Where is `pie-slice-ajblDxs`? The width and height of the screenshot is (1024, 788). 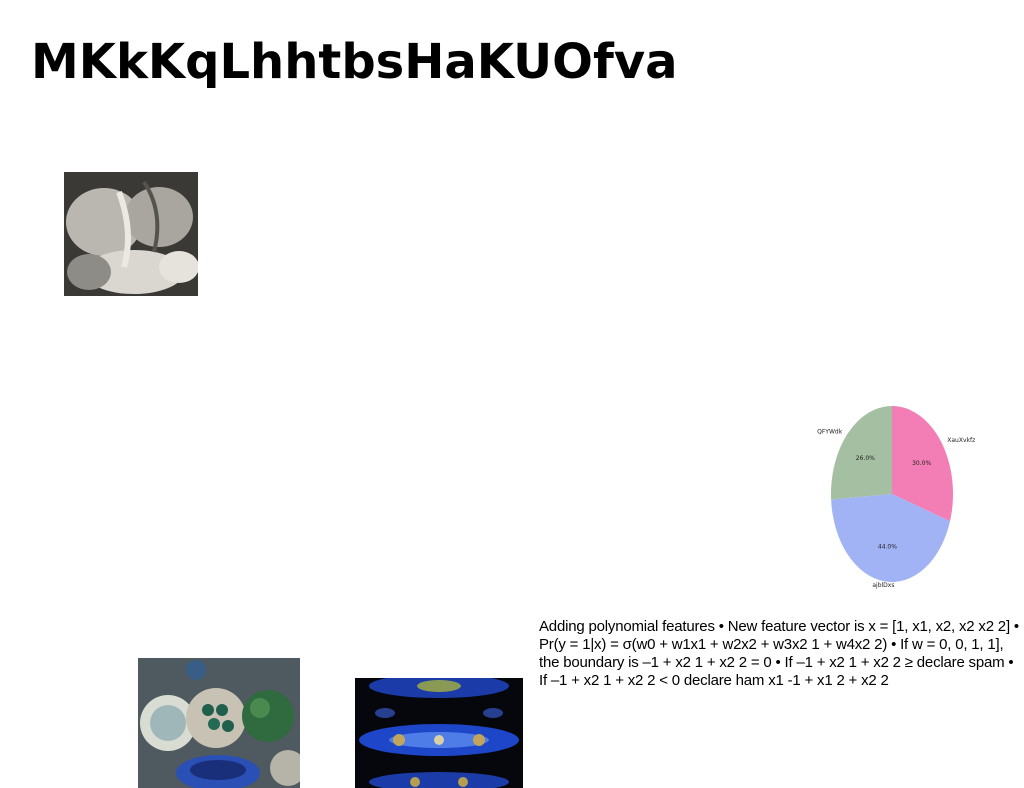 pie-slice-ajblDxs is located at coordinates (891, 538).